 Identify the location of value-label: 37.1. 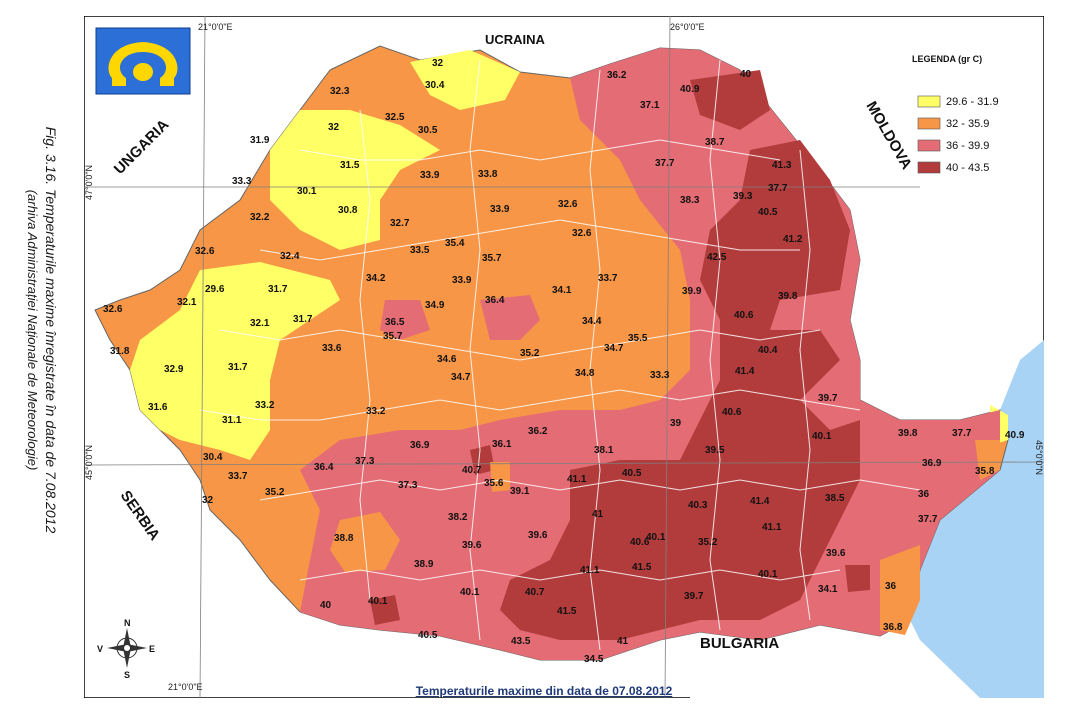
(650, 105).